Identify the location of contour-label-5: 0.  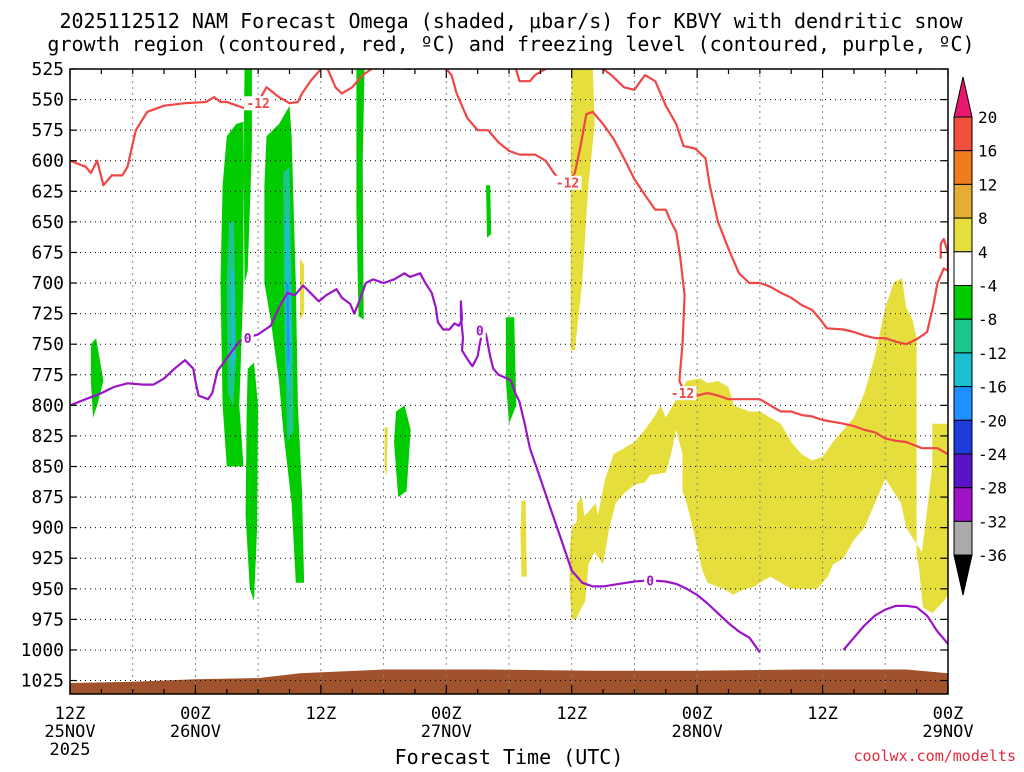
(650, 581).